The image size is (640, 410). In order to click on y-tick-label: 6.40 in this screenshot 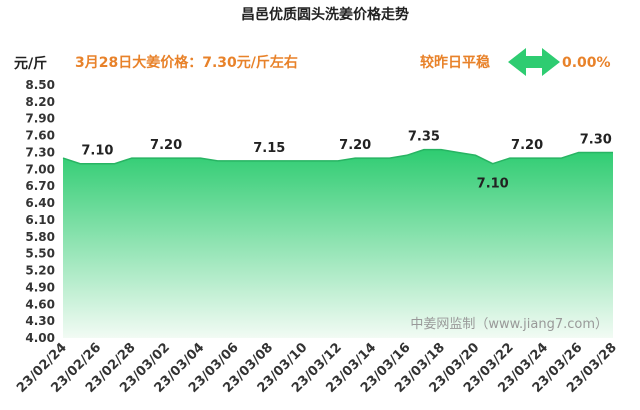, I will do `click(40, 203)`.